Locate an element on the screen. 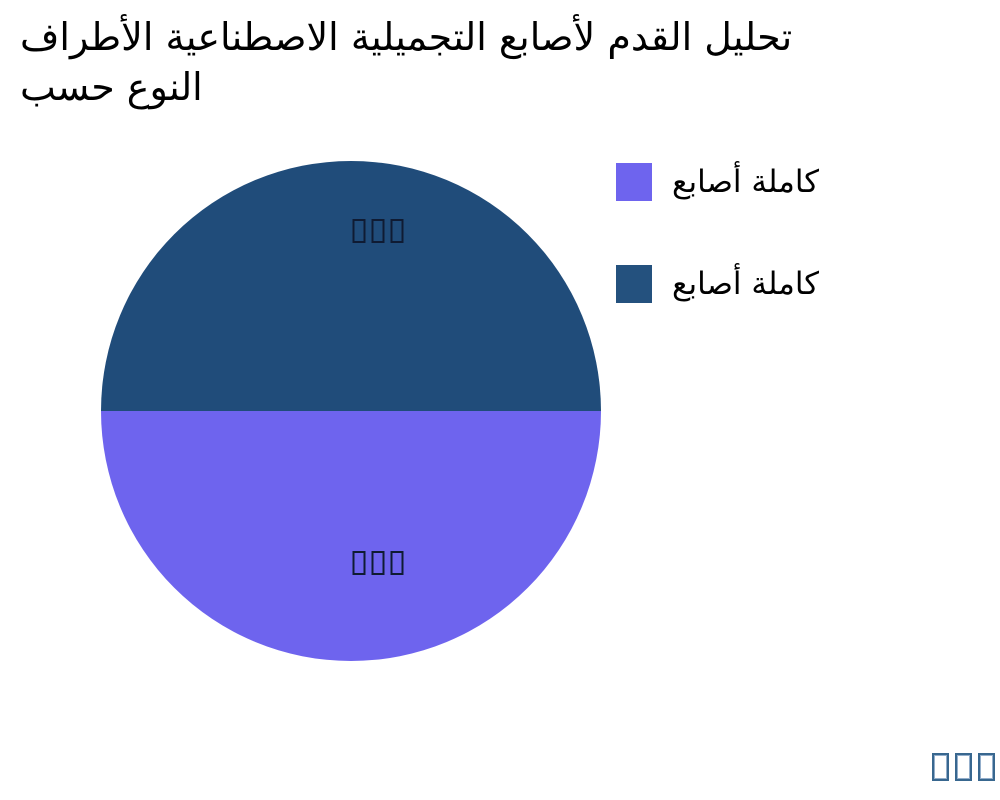 Image resolution: width=1000 pixels, height=800 pixels. pie-slice-top-label-missing-glyphs is located at coordinates (378, 231).